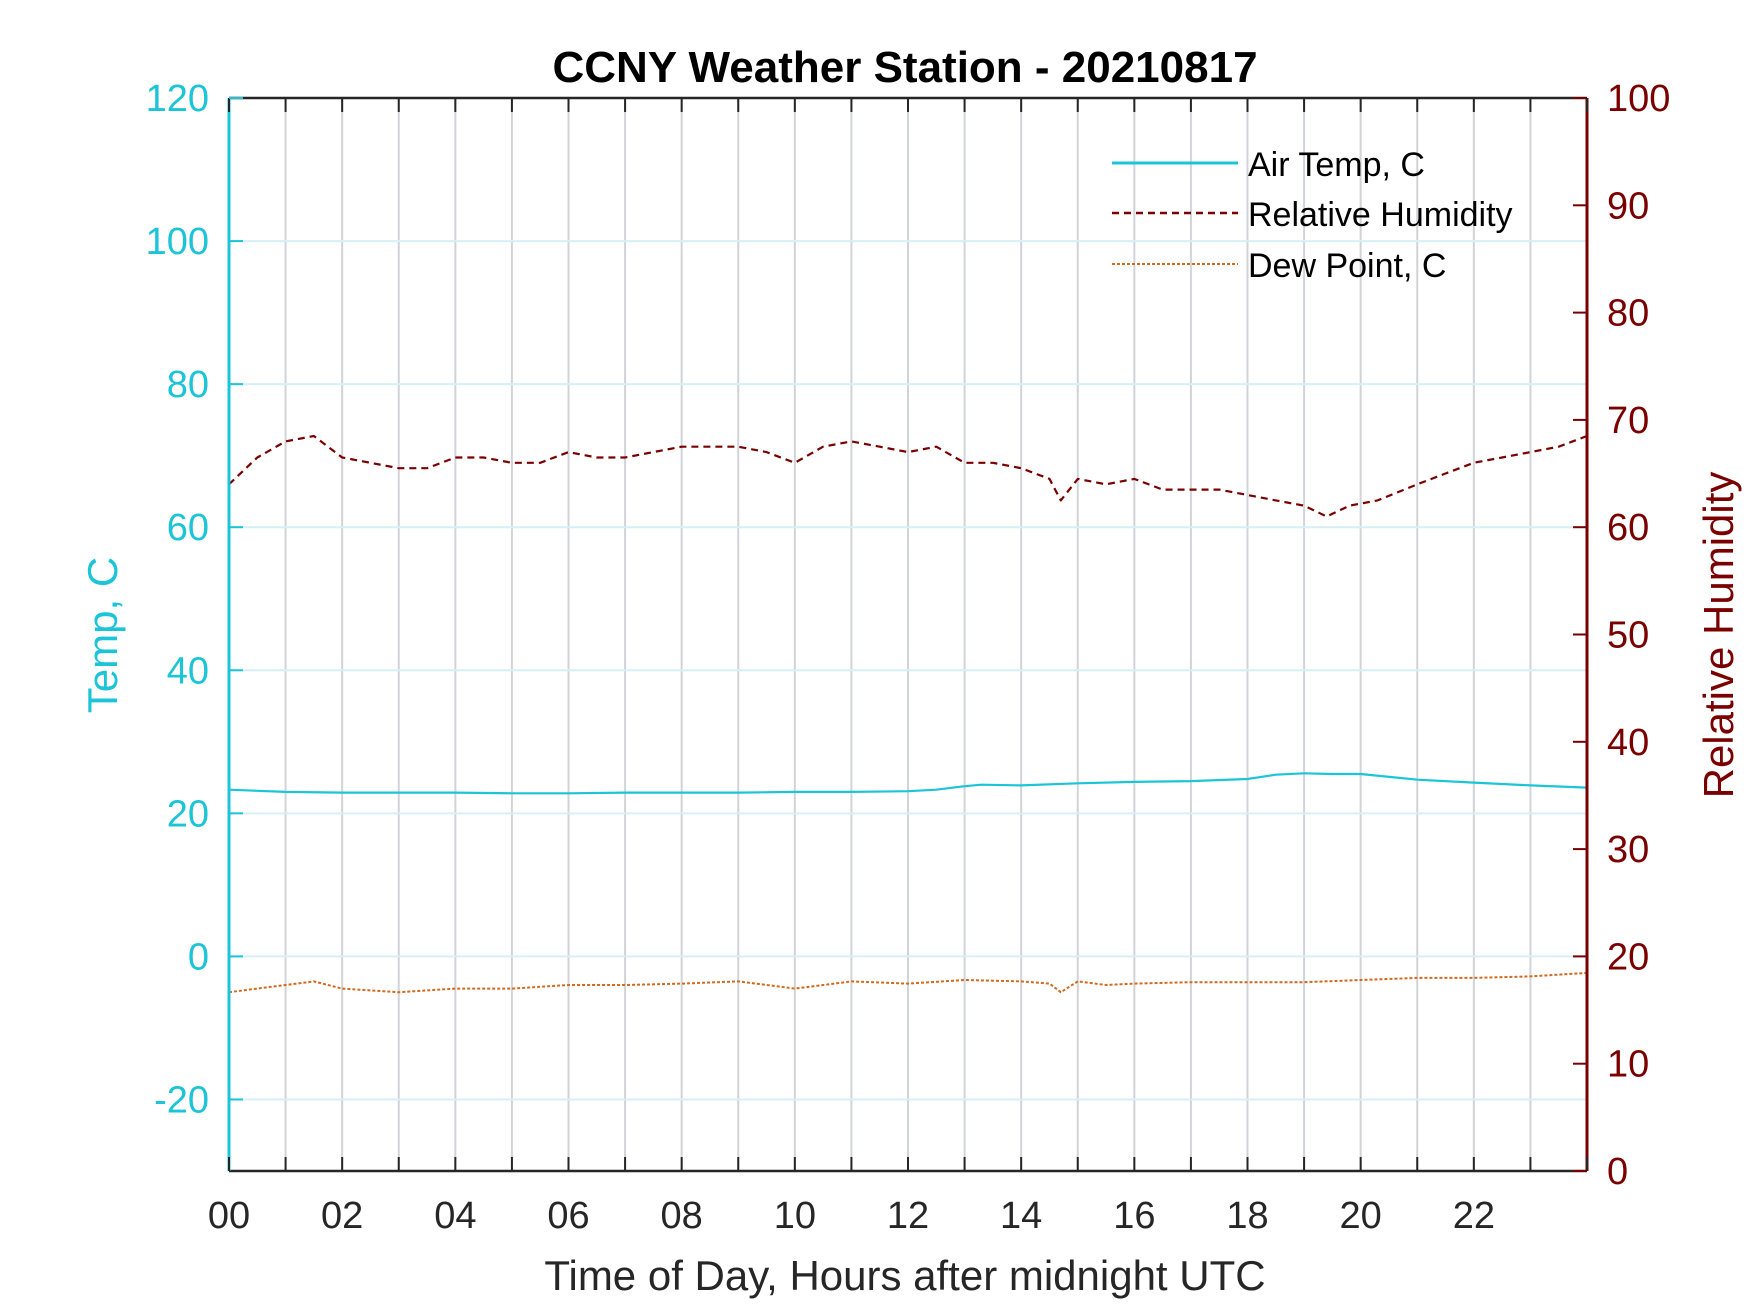  What do you see at coordinates (908, 1216) in the screenshot?
I see `x-tick-label: 12` at bounding box center [908, 1216].